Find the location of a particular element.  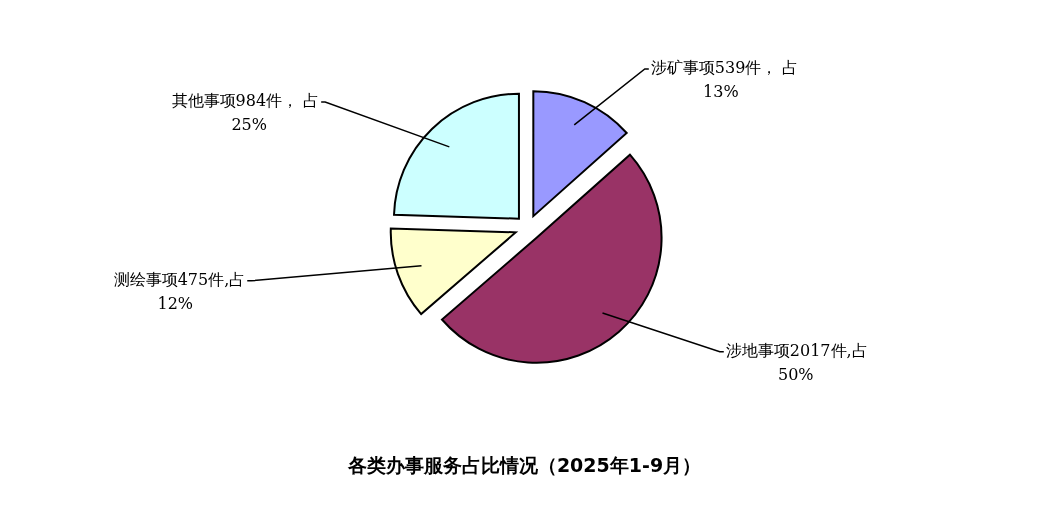

slice-label: 涉矿事项539件， 占 13% is located at coordinates (724, 79).